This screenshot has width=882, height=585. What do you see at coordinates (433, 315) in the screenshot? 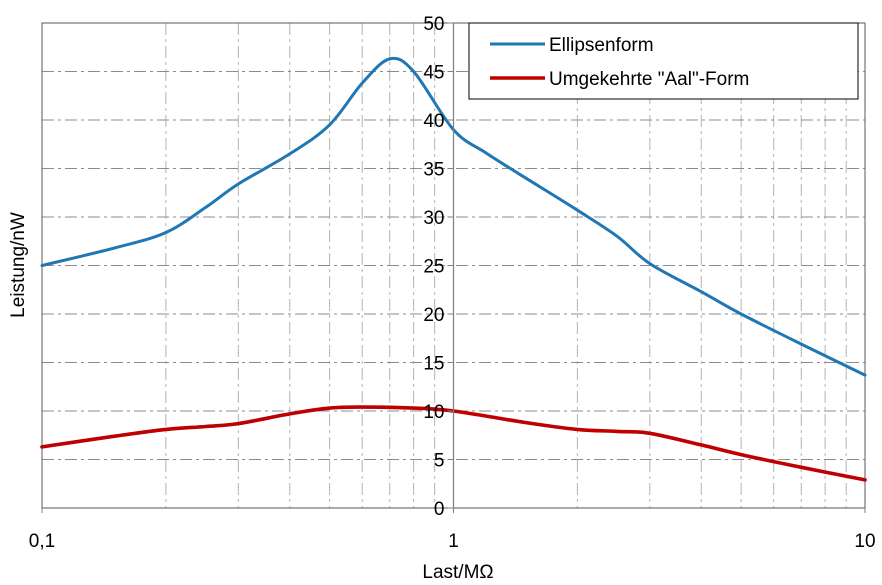
I see `y-tick-label: 20` at bounding box center [433, 315].